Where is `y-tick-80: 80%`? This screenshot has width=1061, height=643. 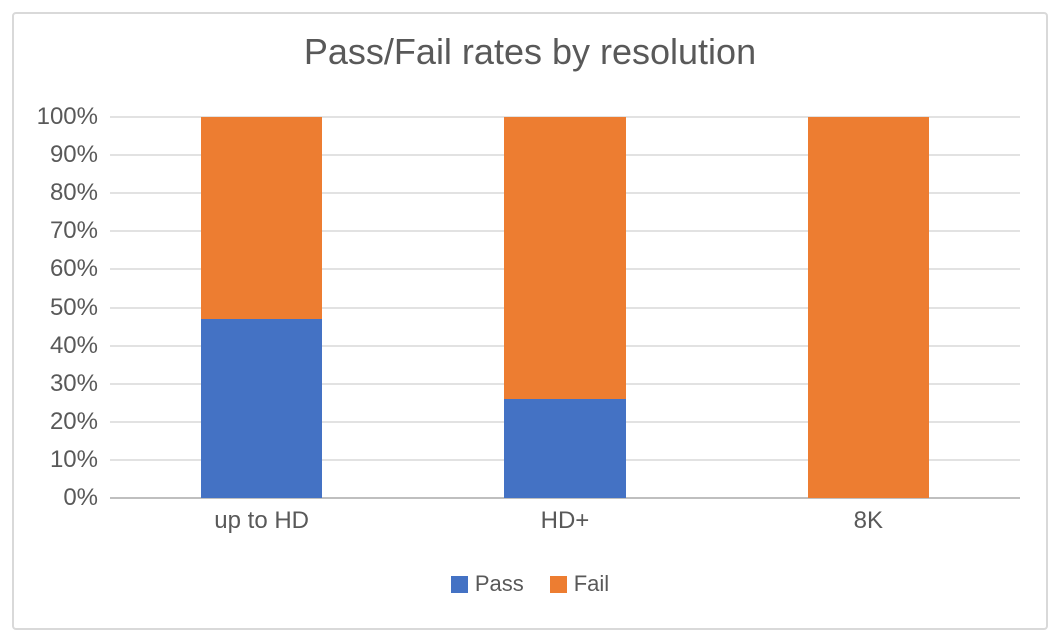
y-tick-80: 80% is located at coordinates (73, 193).